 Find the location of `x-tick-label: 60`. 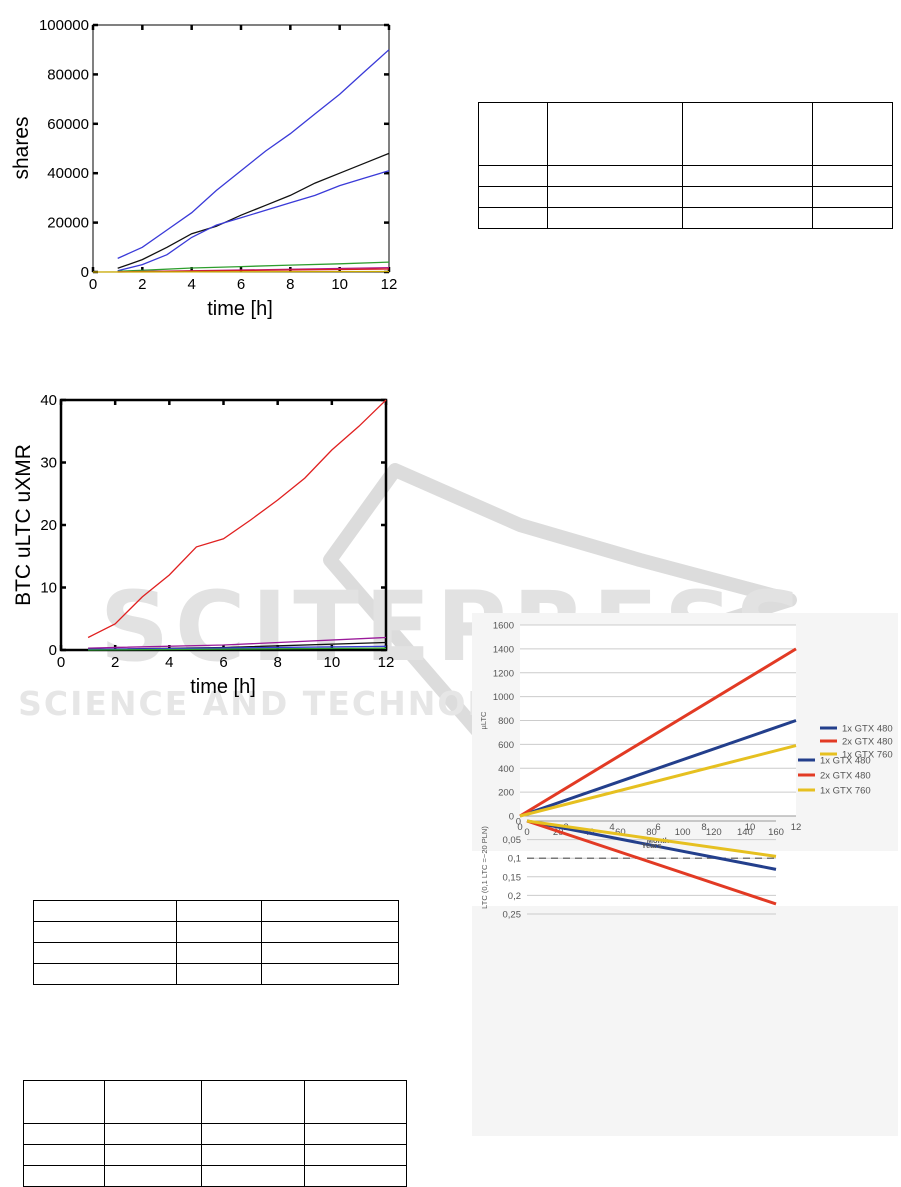

x-tick-label: 60 is located at coordinates (620, 832).